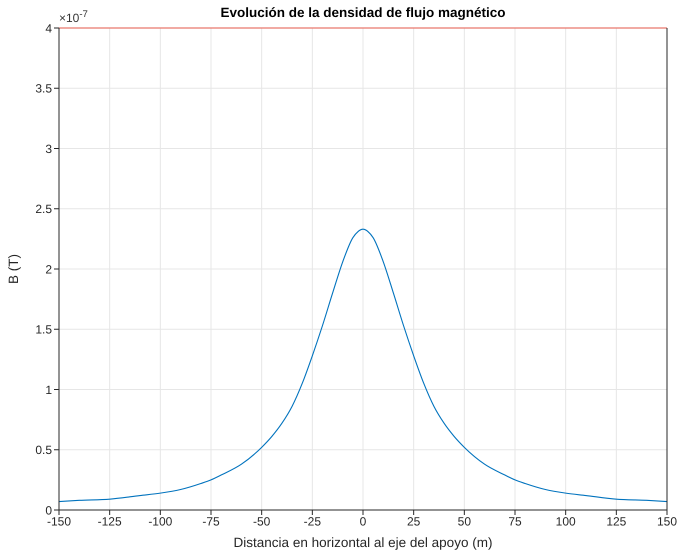 This screenshot has height=553, width=680. Describe the element at coordinates (667, 521) in the screenshot. I see `x-tick-label: 150` at that location.